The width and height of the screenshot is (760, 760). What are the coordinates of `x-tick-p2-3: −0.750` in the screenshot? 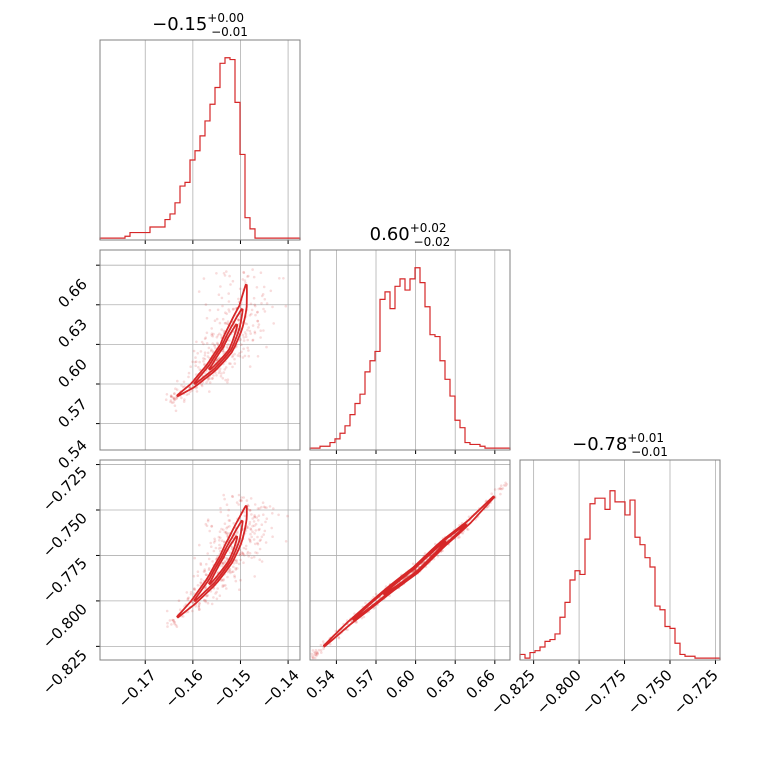 It's located at (650, 692).